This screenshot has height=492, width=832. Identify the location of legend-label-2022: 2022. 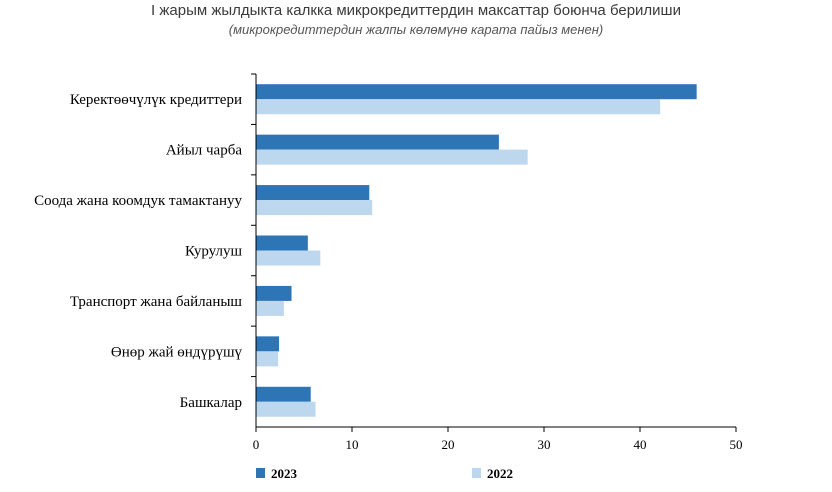
(500, 473).